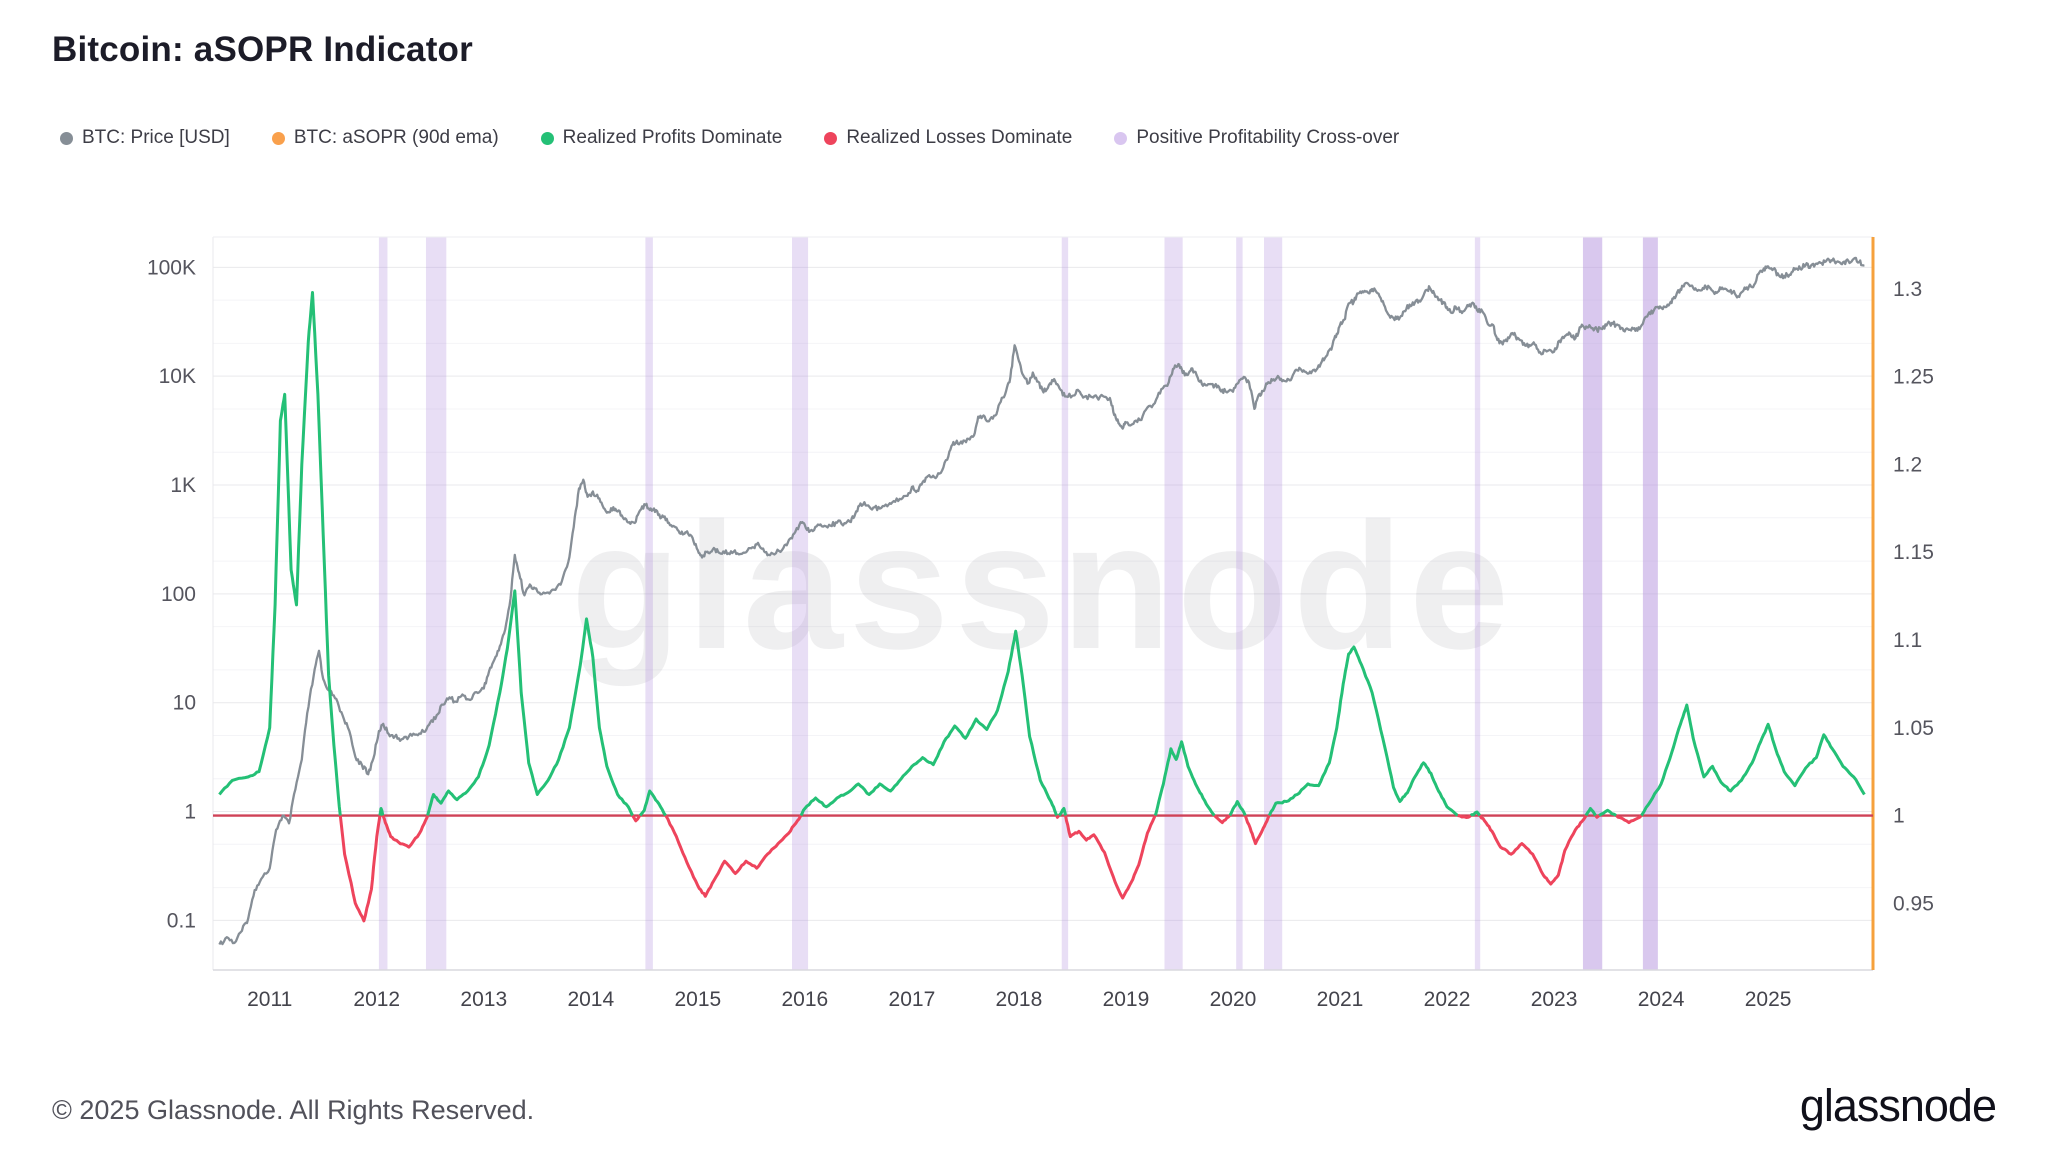 The height and width of the screenshot is (1152, 2048). What do you see at coordinates (959, 137) in the screenshot?
I see `legend-label: Realized Losses Dominate` at bounding box center [959, 137].